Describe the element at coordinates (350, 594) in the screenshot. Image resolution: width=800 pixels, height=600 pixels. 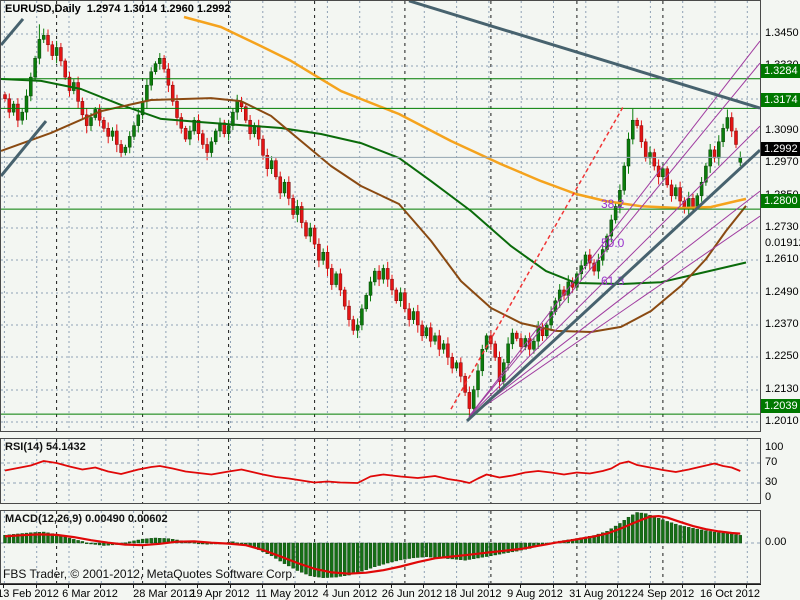
I see `date-label: 4 Jun 2012` at that location.